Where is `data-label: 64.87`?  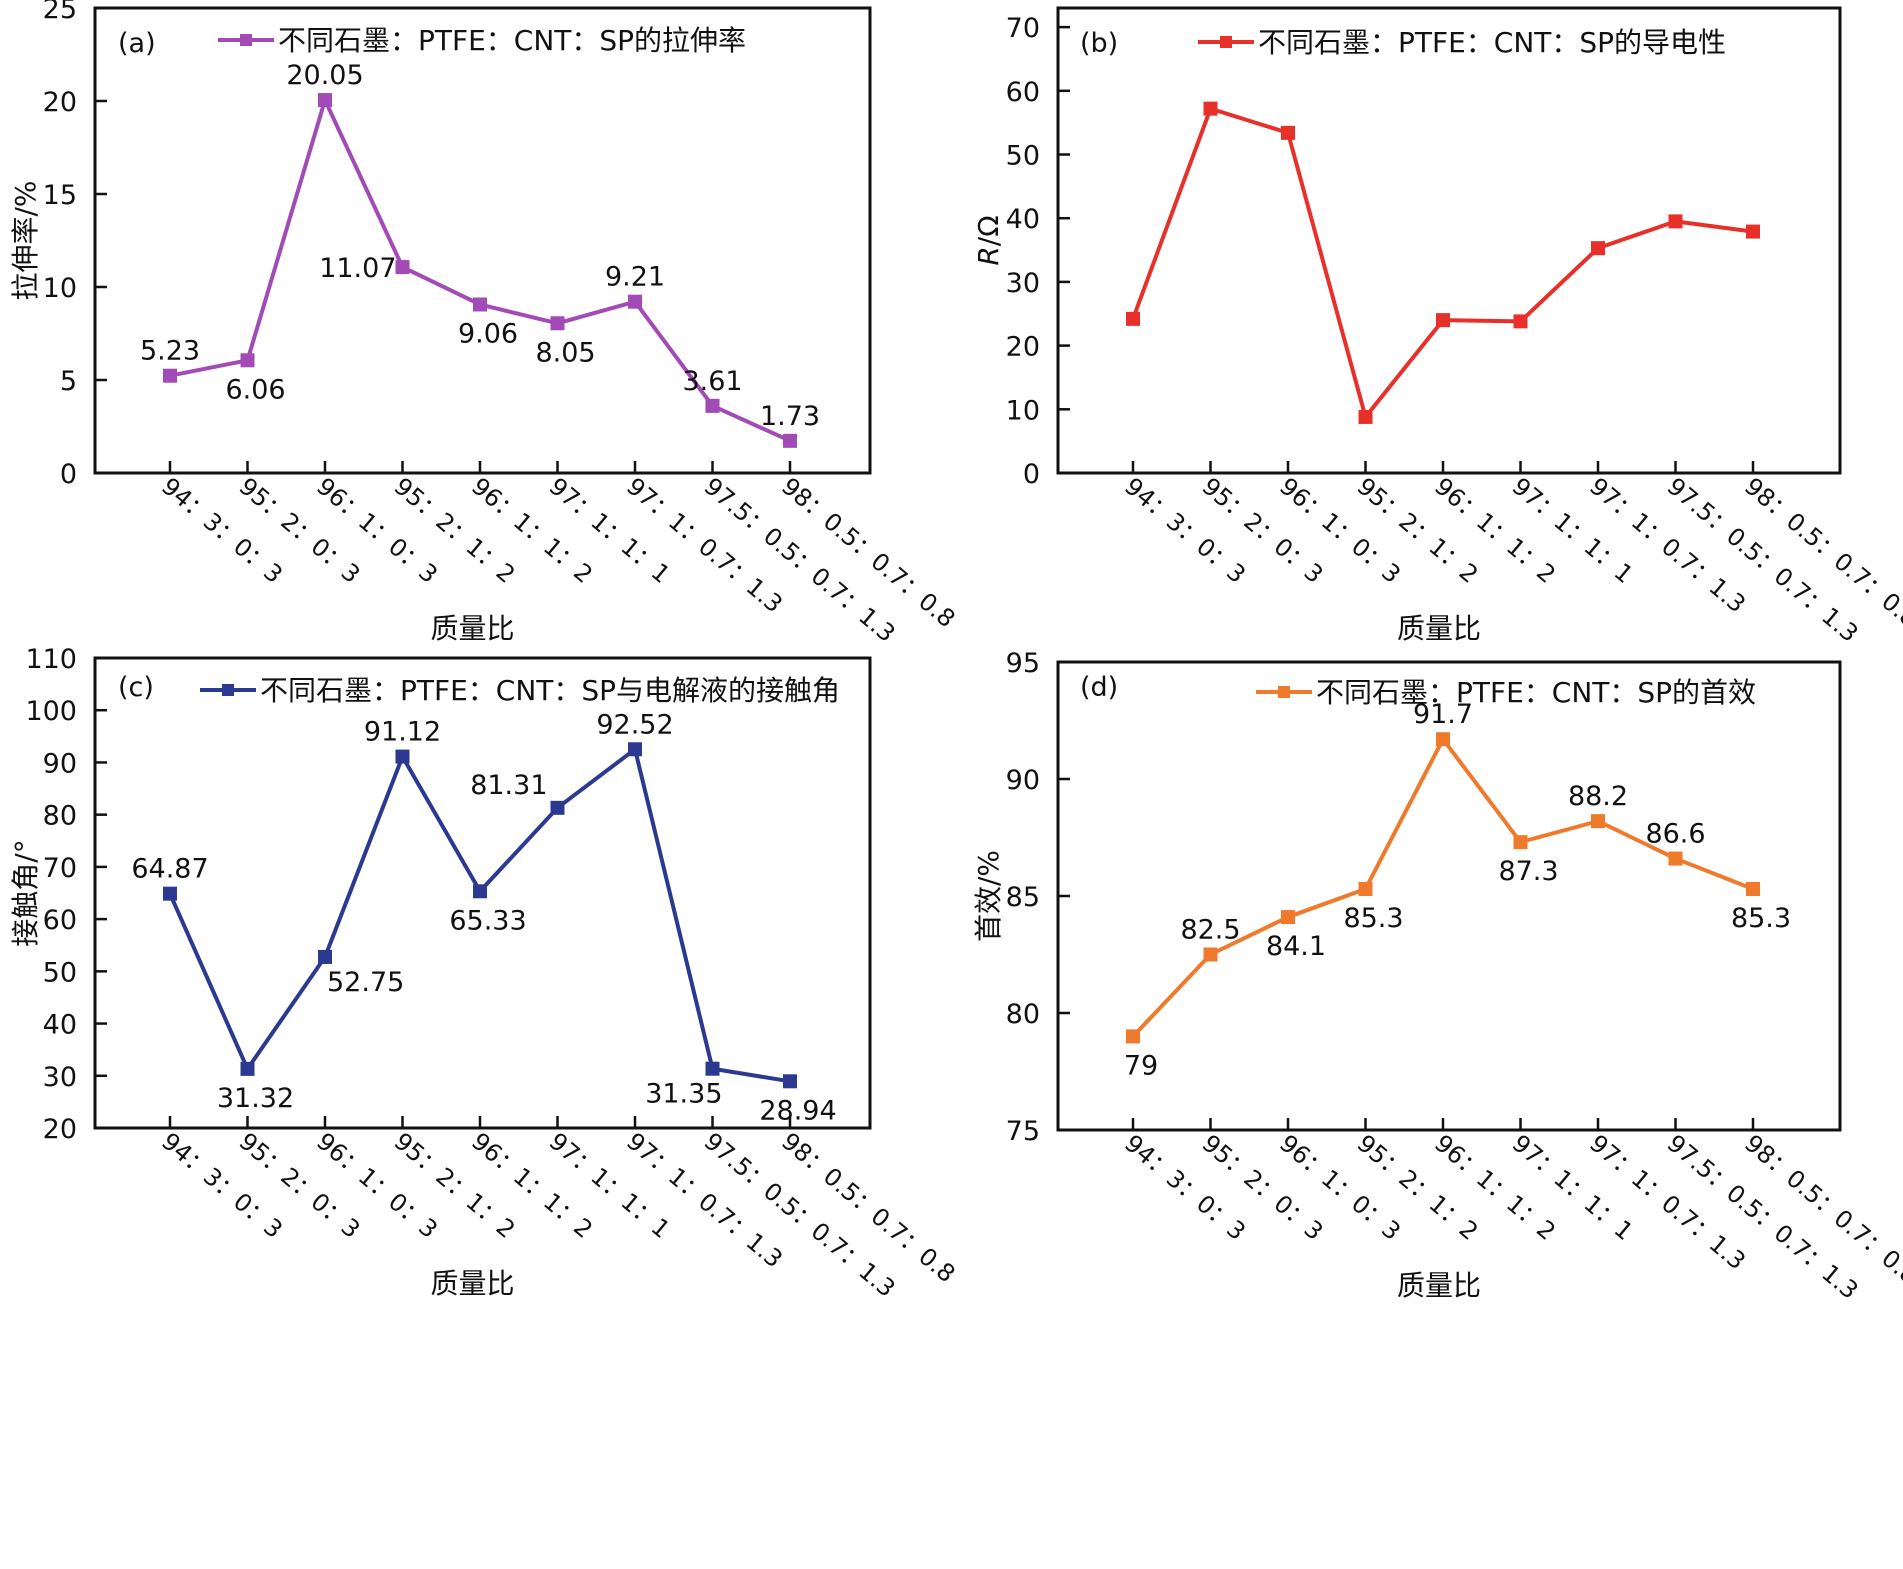
data-label: 64.87 is located at coordinates (169, 869).